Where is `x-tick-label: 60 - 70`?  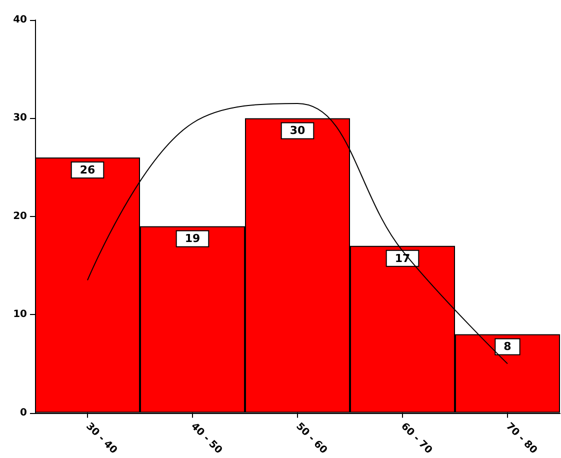
x-tick-label: 60 - 70 is located at coordinates (416, 438).